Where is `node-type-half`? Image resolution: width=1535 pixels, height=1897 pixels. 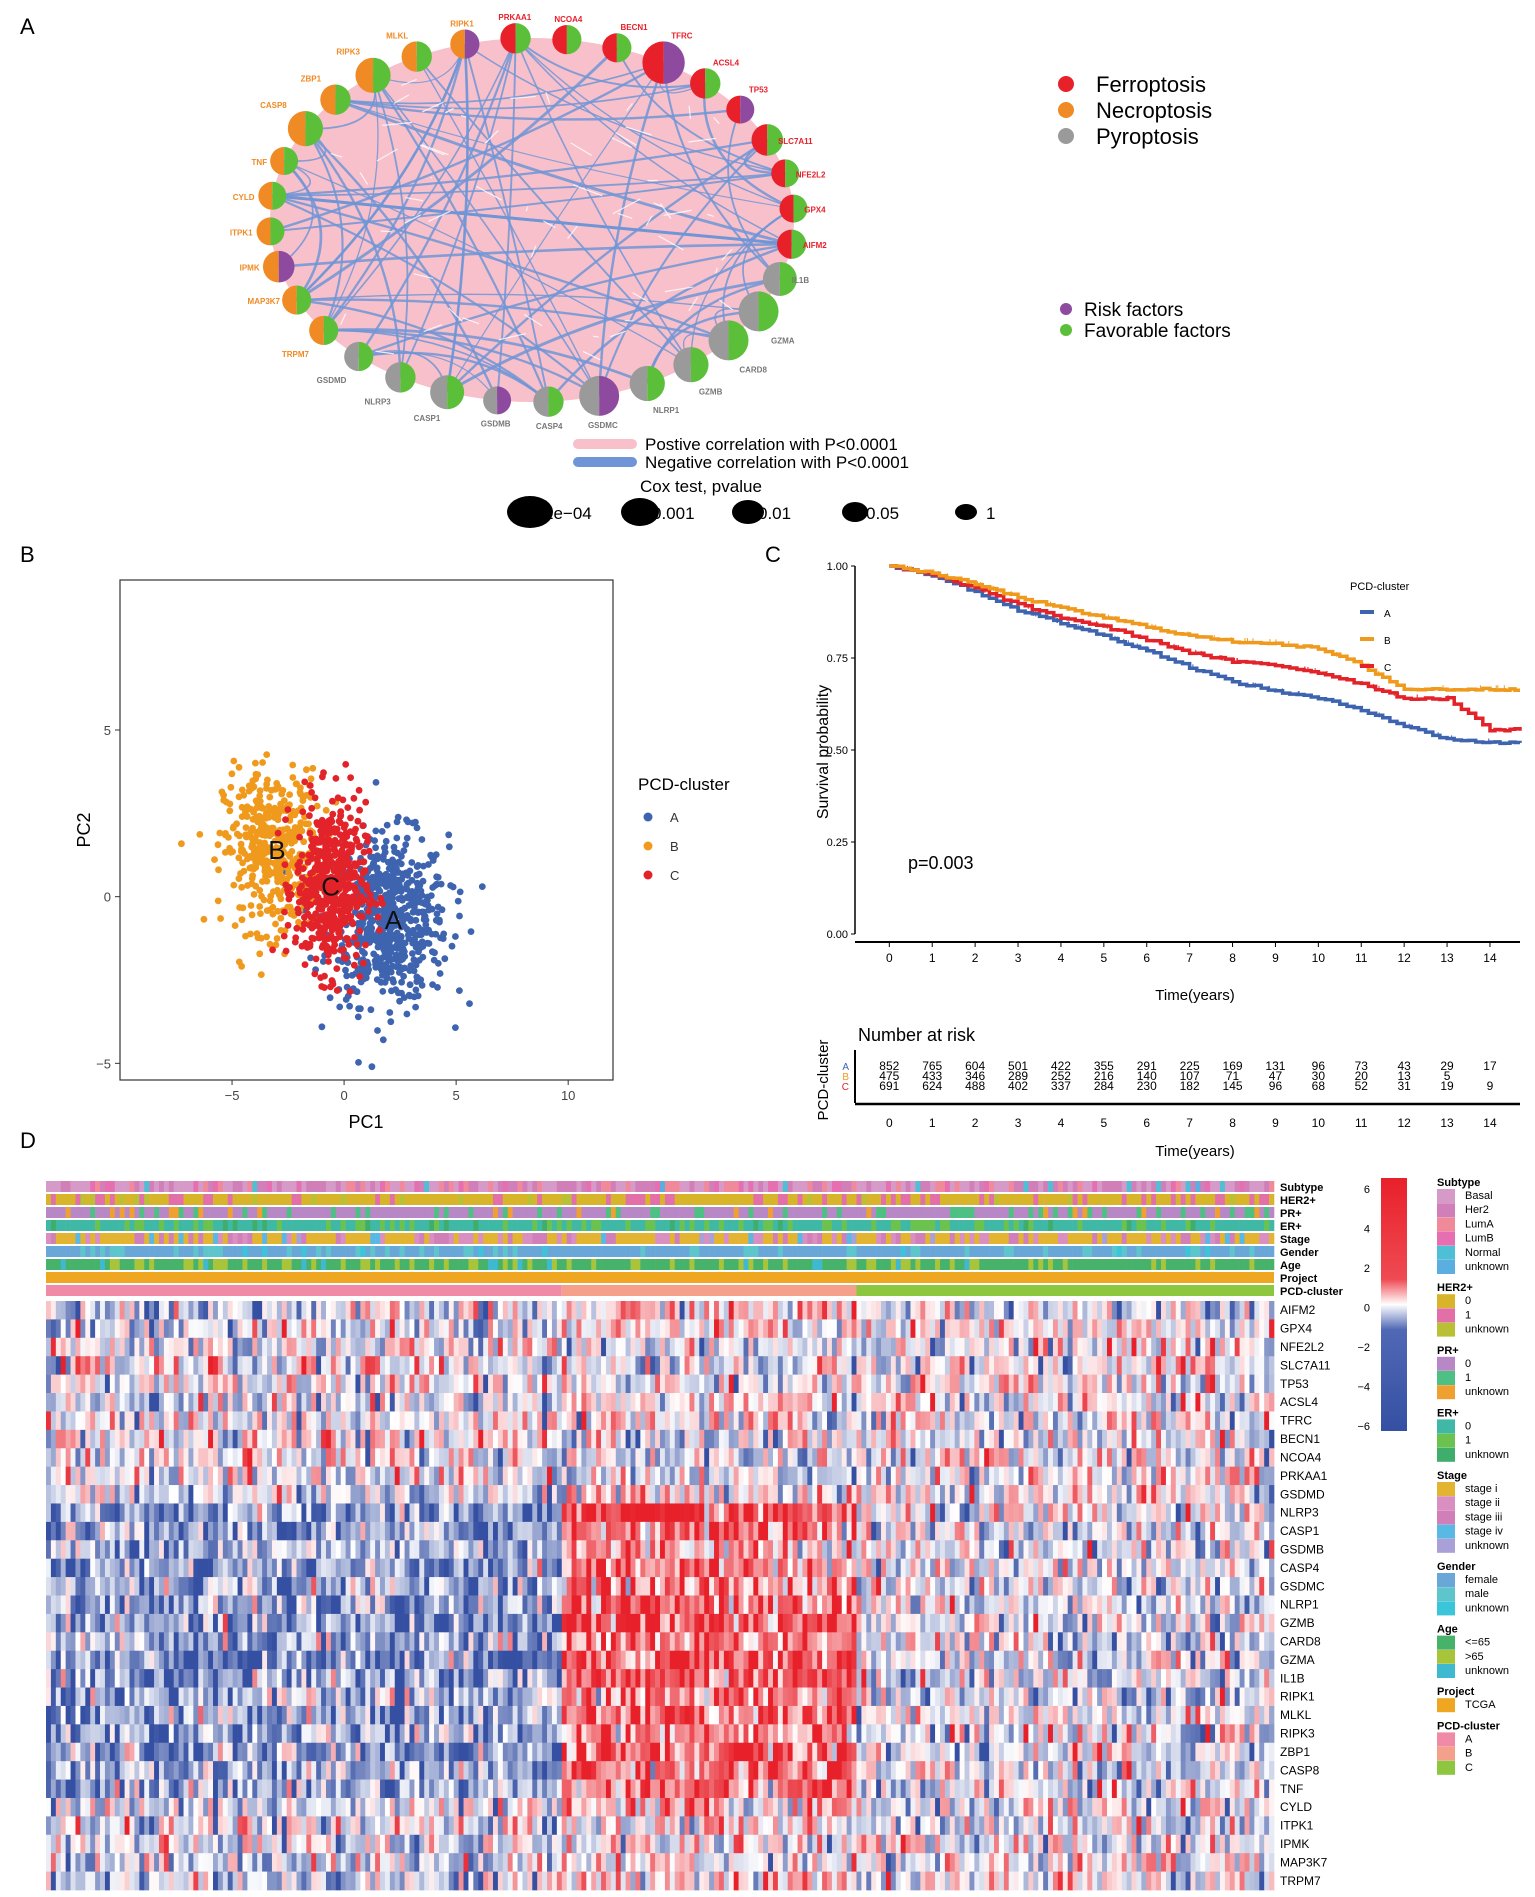 node-type-half is located at coordinates (351, 356).